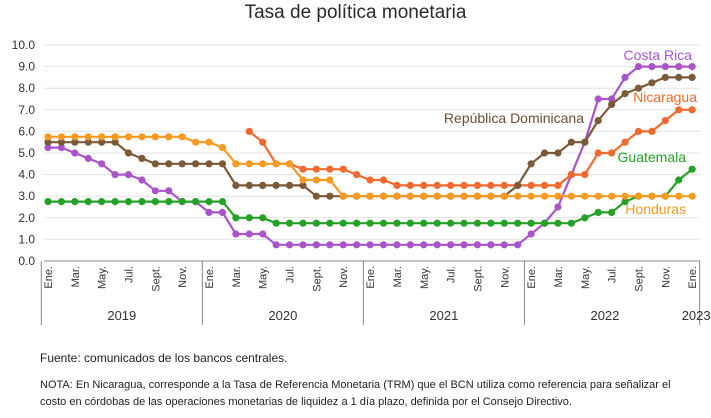 The width and height of the screenshot is (711, 418). I want to click on series-label-costa-rica: Costa Rica, so click(658, 55).